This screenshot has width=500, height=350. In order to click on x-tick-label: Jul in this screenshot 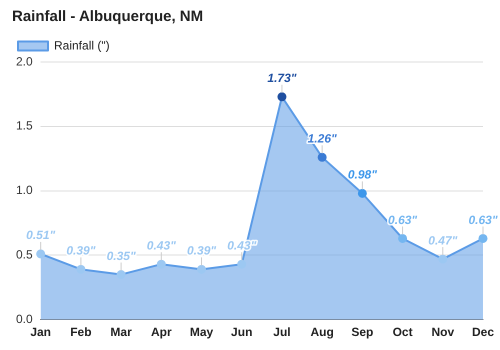, I will do `click(282, 332)`.